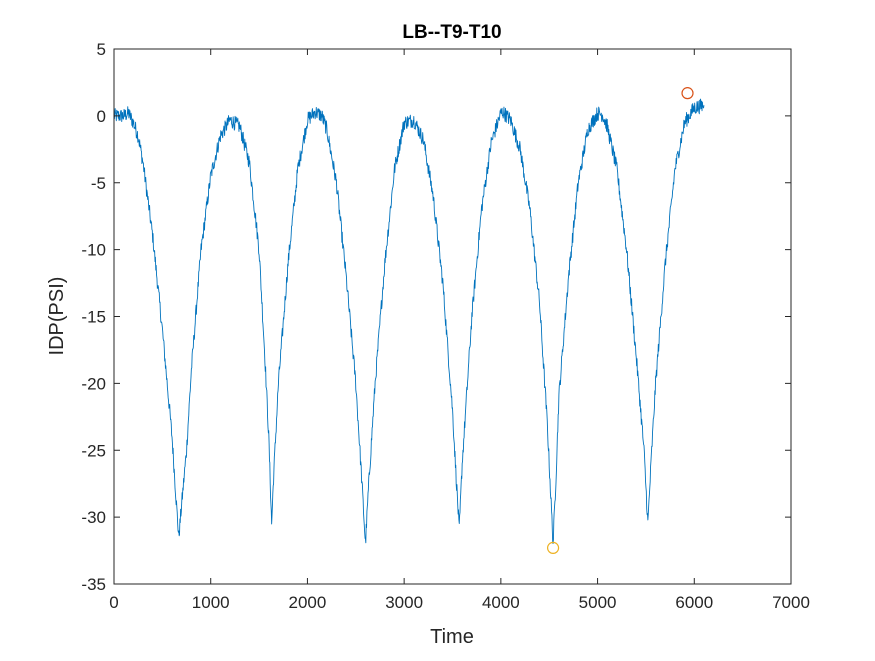  What do you see at coordinates (694, 602) in the screenshot?
I see `x-tick-label: 6000` at bounding box center [694, 602].